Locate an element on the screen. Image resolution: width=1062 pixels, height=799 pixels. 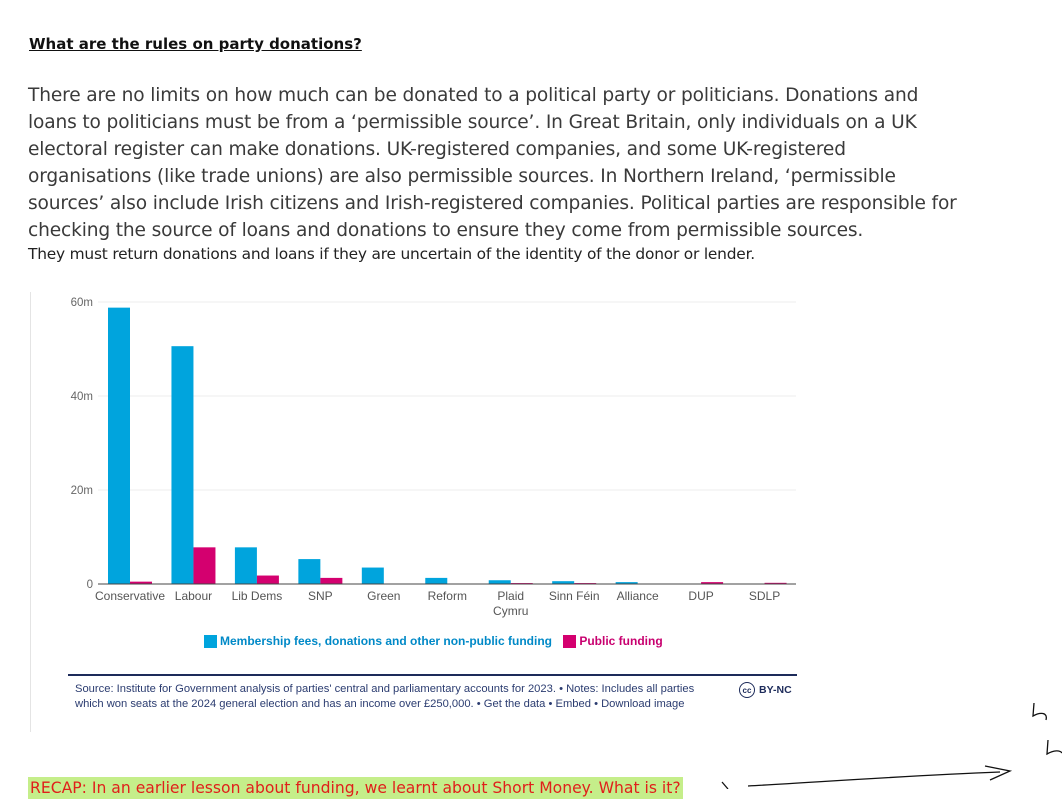
x-tick-label: Lib Dems is located at coordinates (257, 596).